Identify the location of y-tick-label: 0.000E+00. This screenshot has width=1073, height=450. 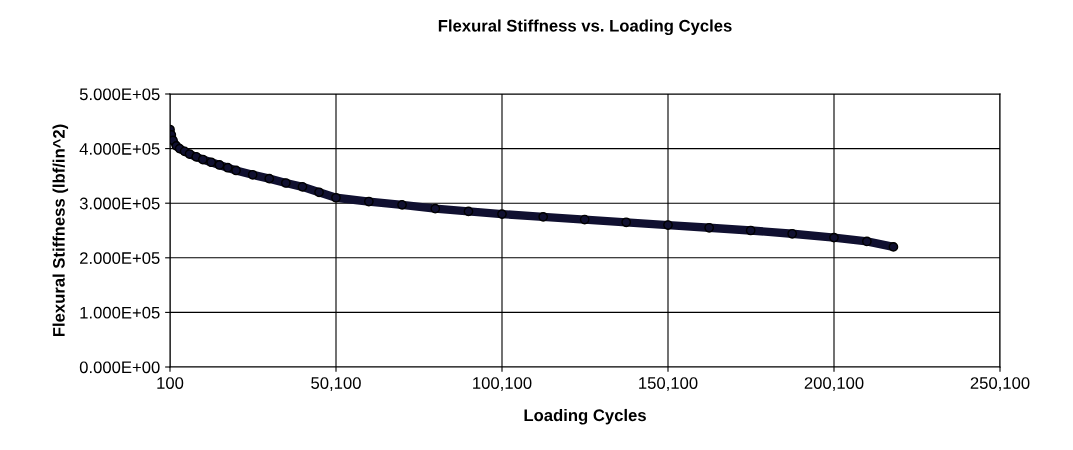
(119, 367).